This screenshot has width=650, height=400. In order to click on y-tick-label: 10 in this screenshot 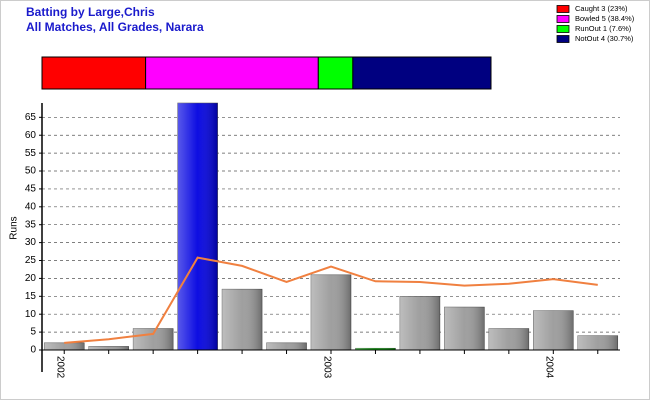, I will do `click(31, 314)`.